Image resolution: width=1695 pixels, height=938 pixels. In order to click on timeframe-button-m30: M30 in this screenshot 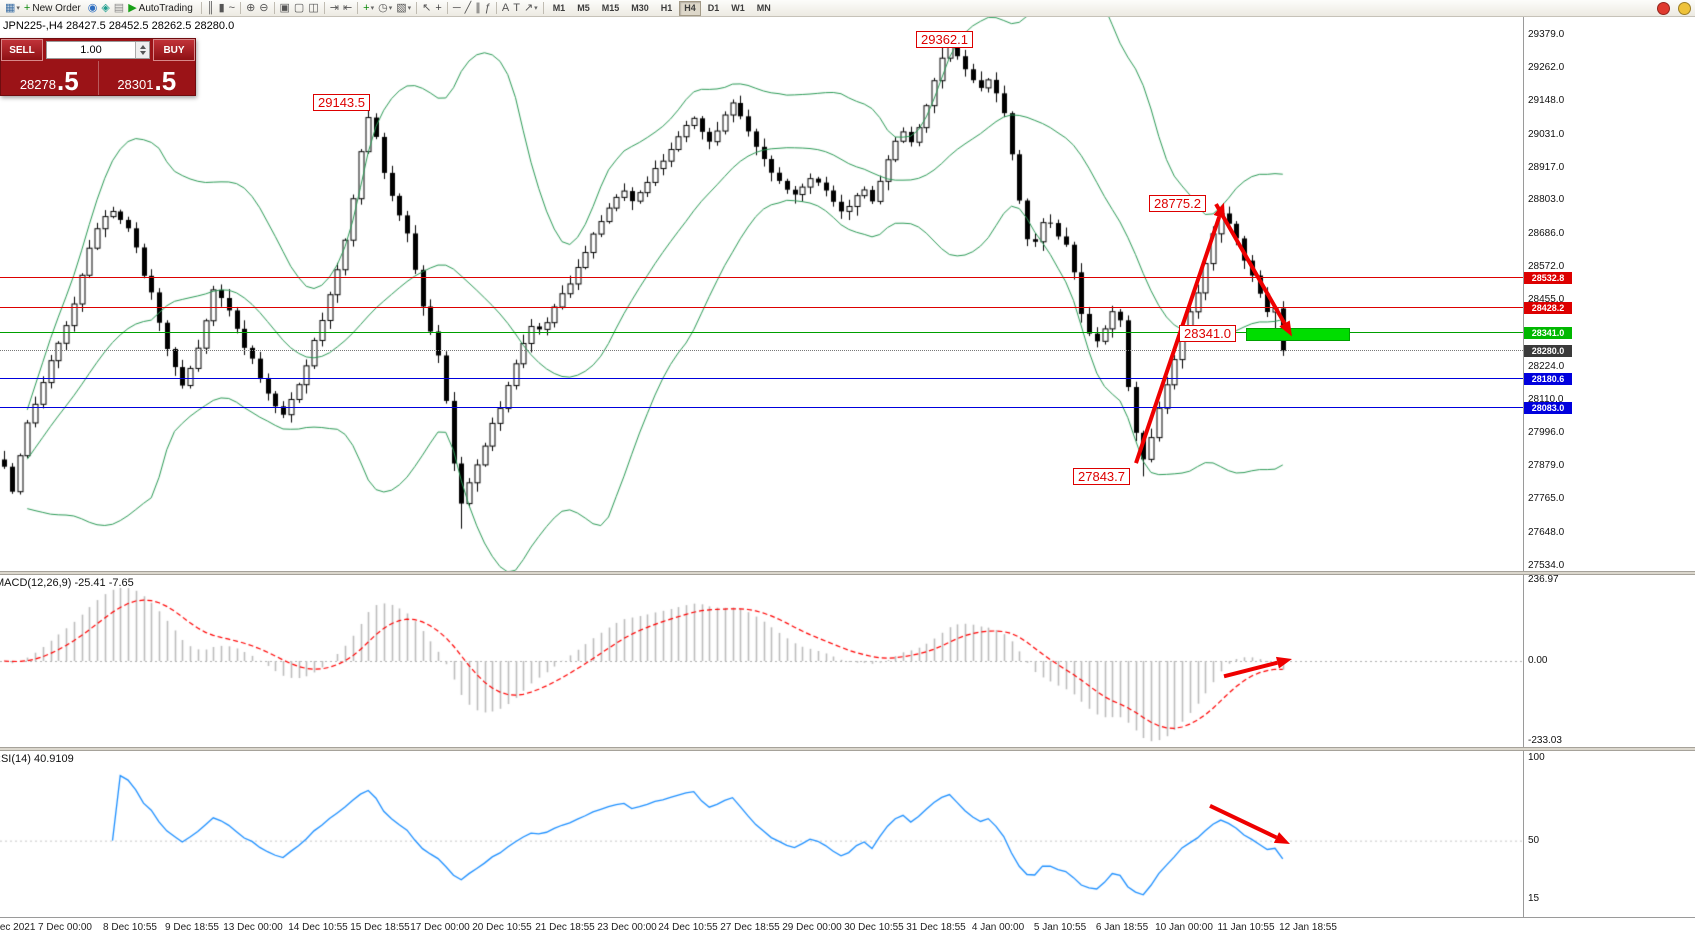, I will do `click(640, 7)`.